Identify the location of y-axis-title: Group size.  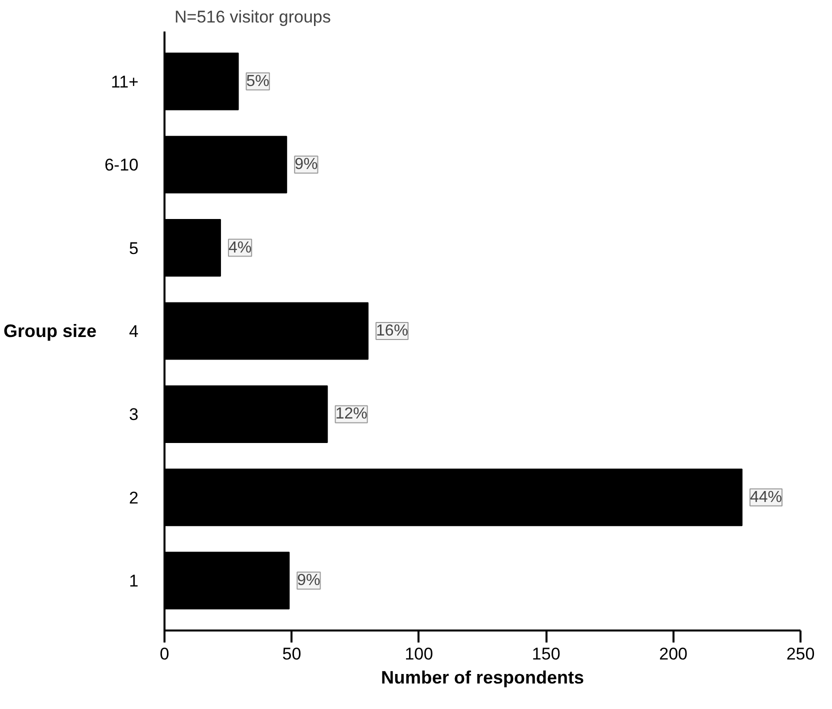
(49, 331).